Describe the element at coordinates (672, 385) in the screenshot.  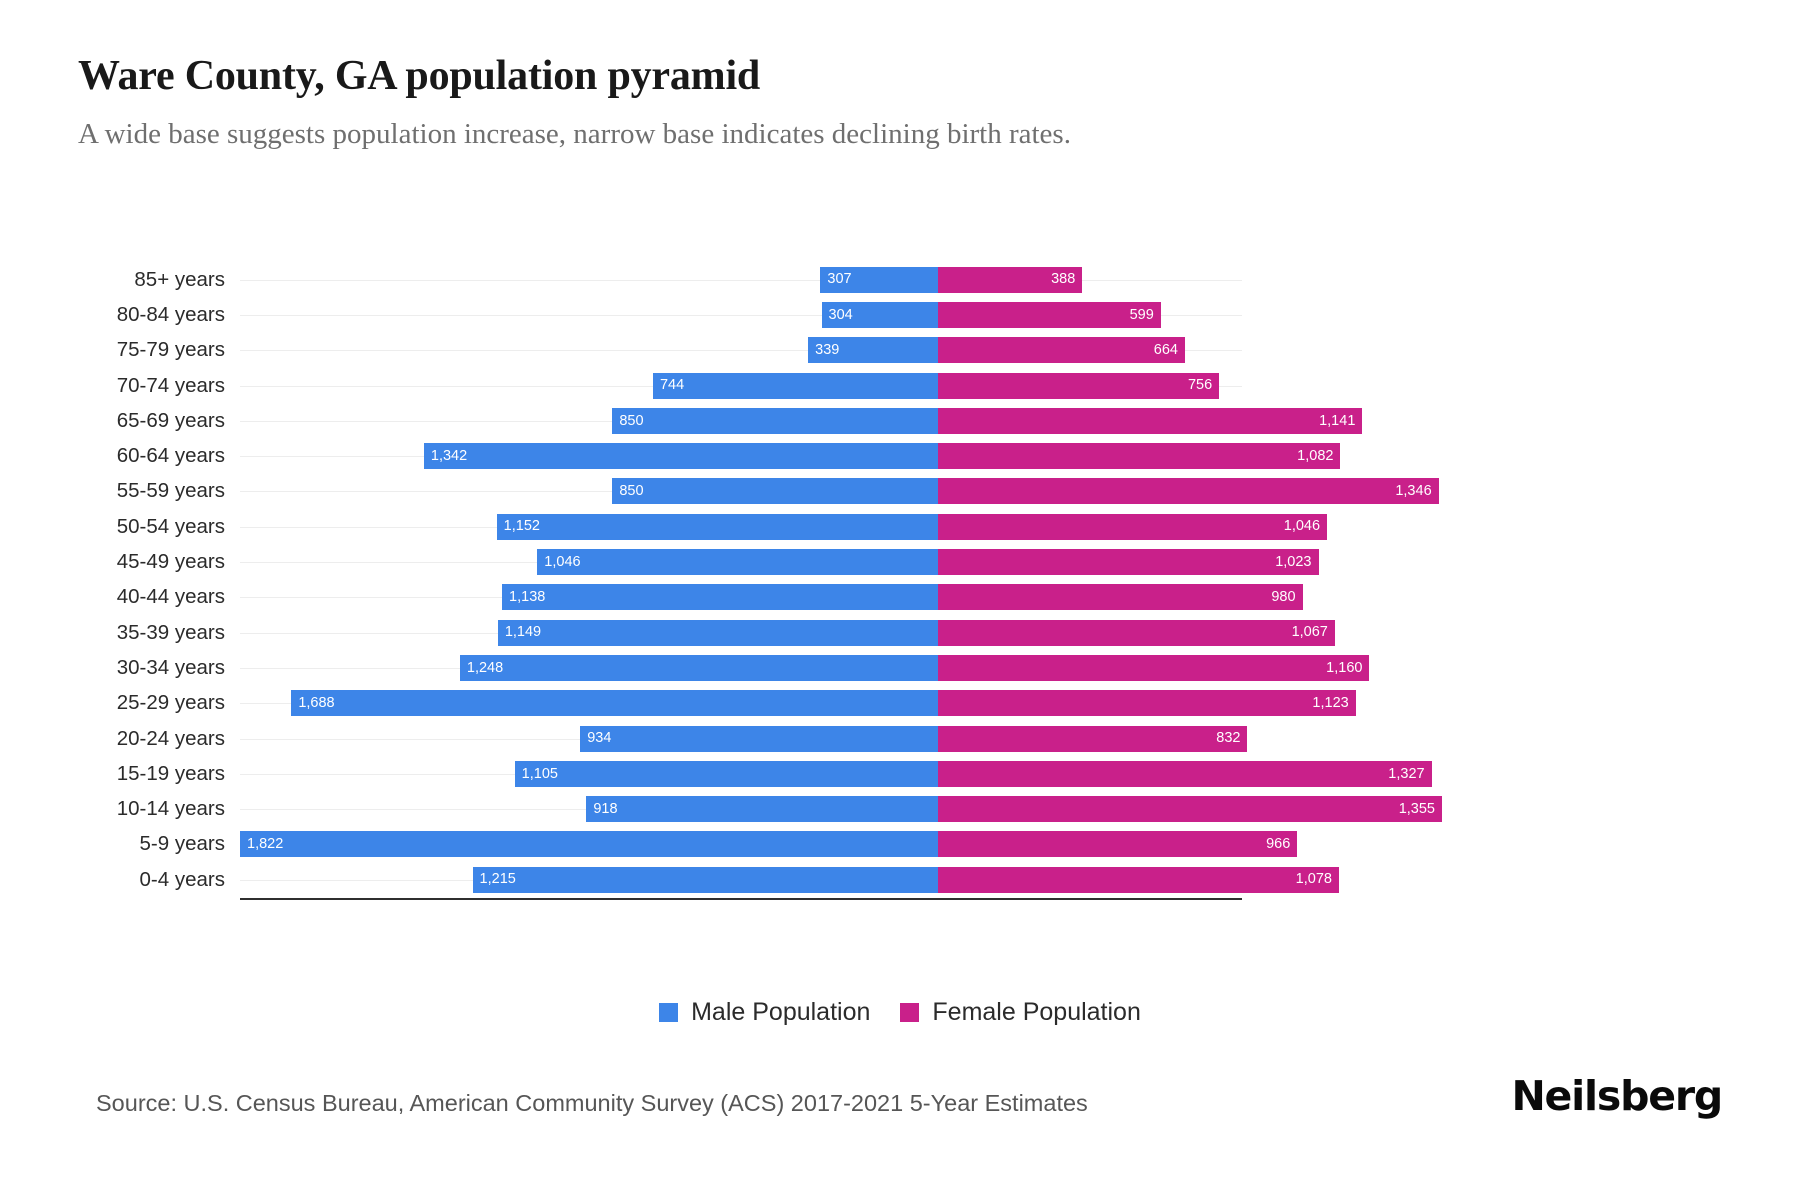
I see `bar-value-label-male: 744` at that location.